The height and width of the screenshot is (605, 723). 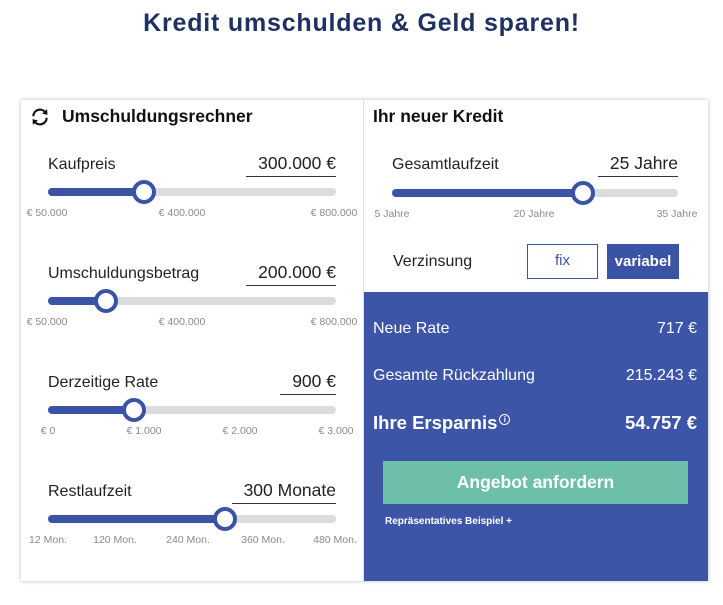 What do you see at coordinates (47, 213) in the screenshot?
I see `kaufpreis-tick-min: € 50.000` at bounding box center [47, 213].